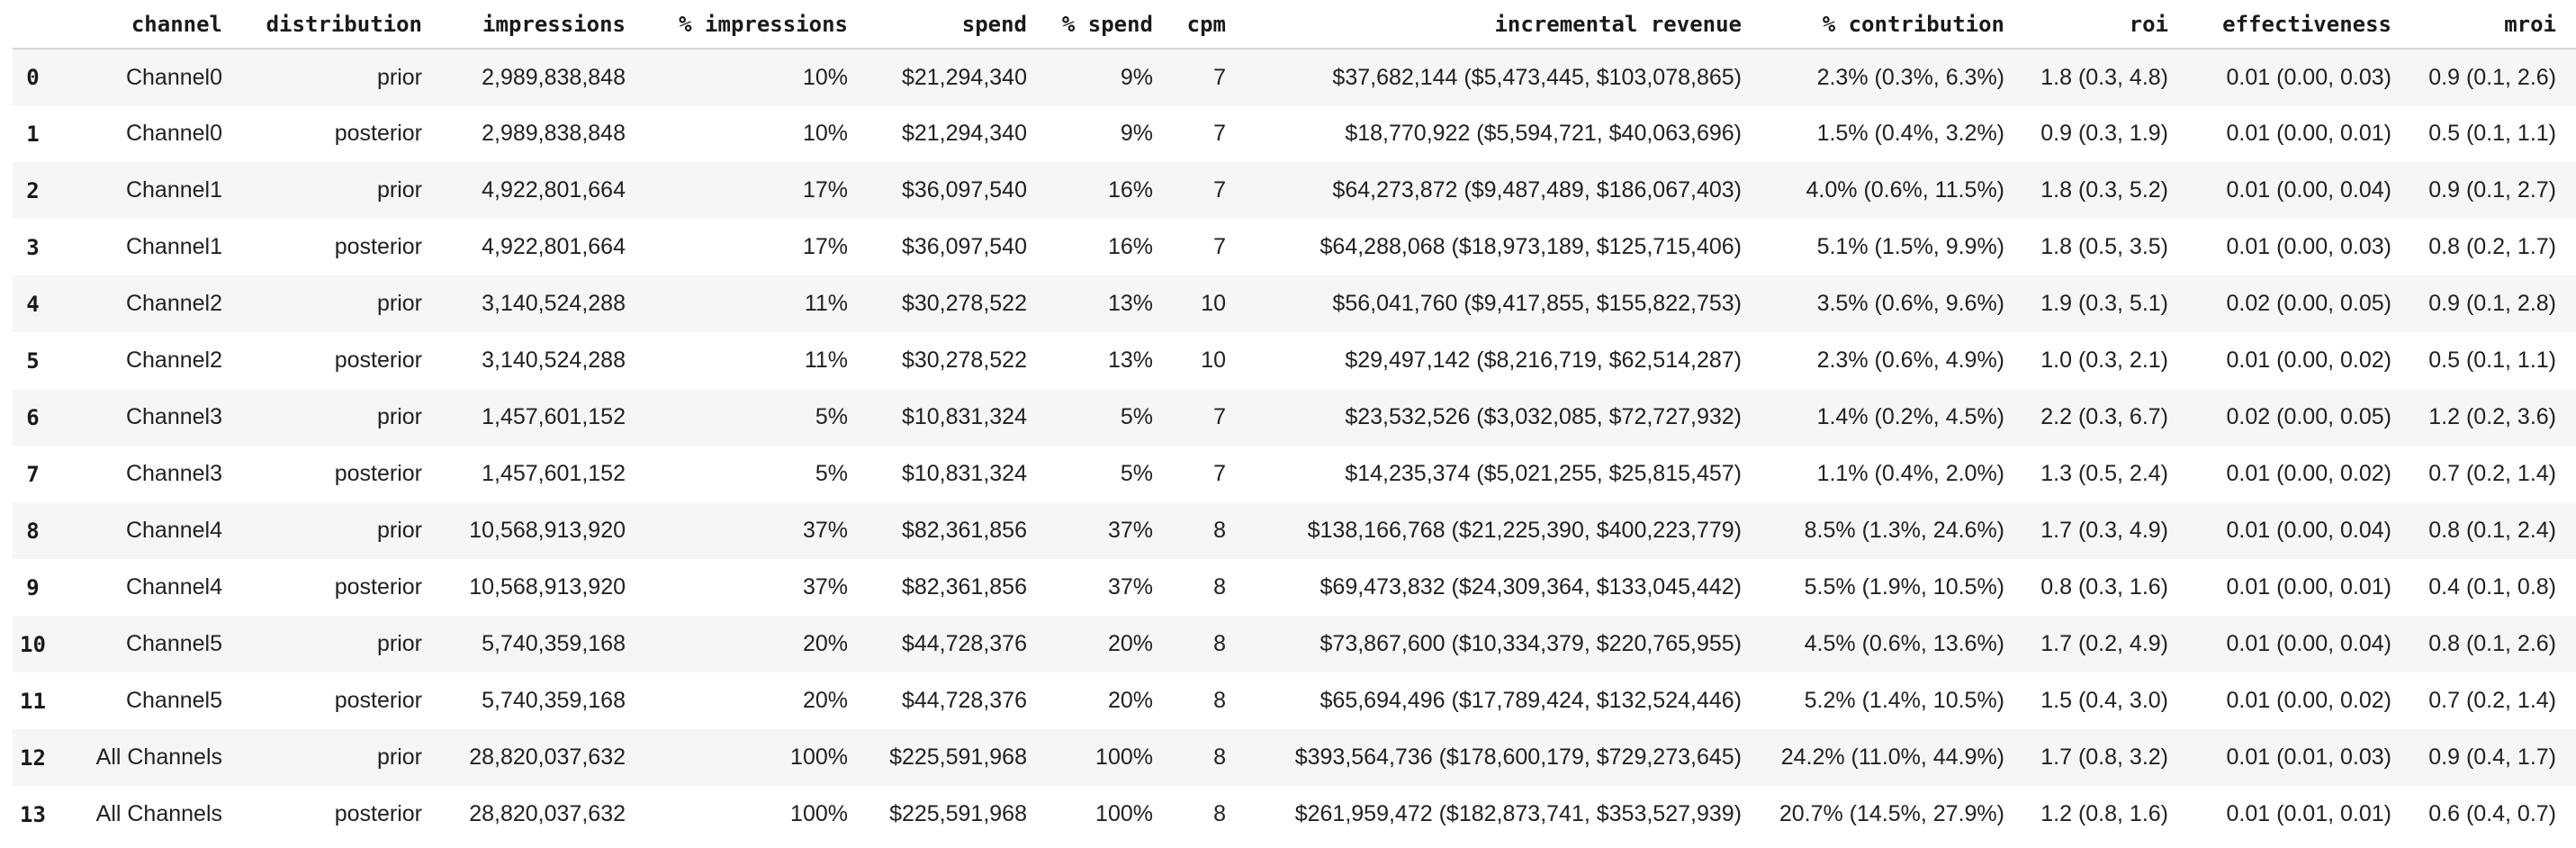 The width and height of the screenshot is (2576, 848). Describe the element at coordinates (964, 587) in the screenshot. I see `table-cell: $82,361,856` at that location.